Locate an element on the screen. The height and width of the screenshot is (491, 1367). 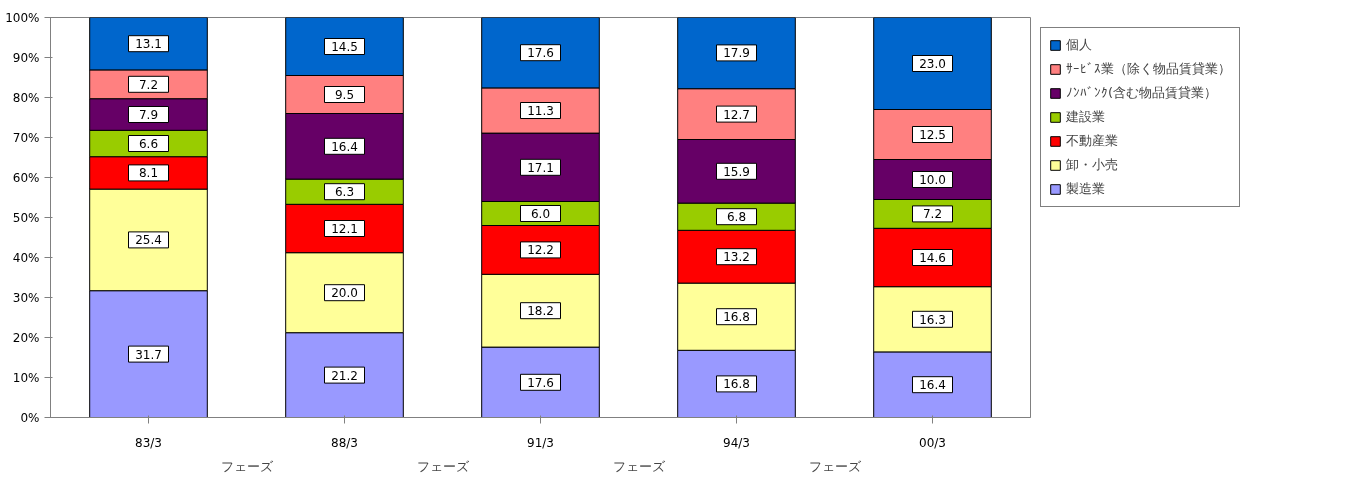
data-label: 6.8 is located at coordinates (736, 217).